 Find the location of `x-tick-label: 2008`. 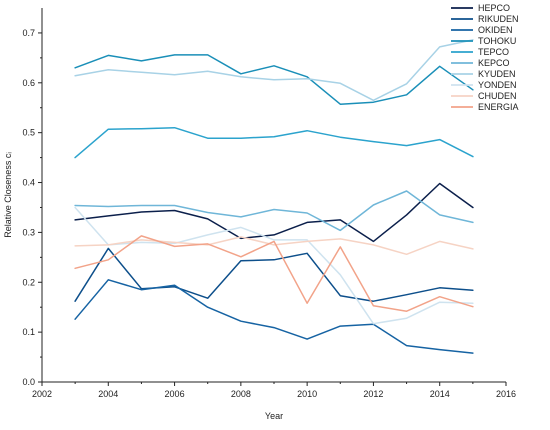

x-tick-label: 2008 is located at coordinates (241, 394).